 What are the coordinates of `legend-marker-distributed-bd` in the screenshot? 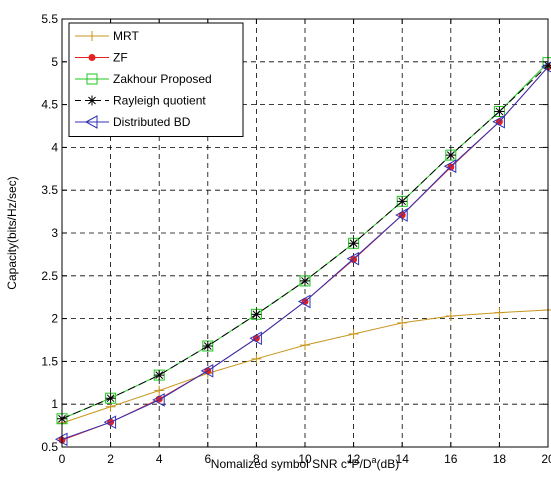 It's located at (91, 122).